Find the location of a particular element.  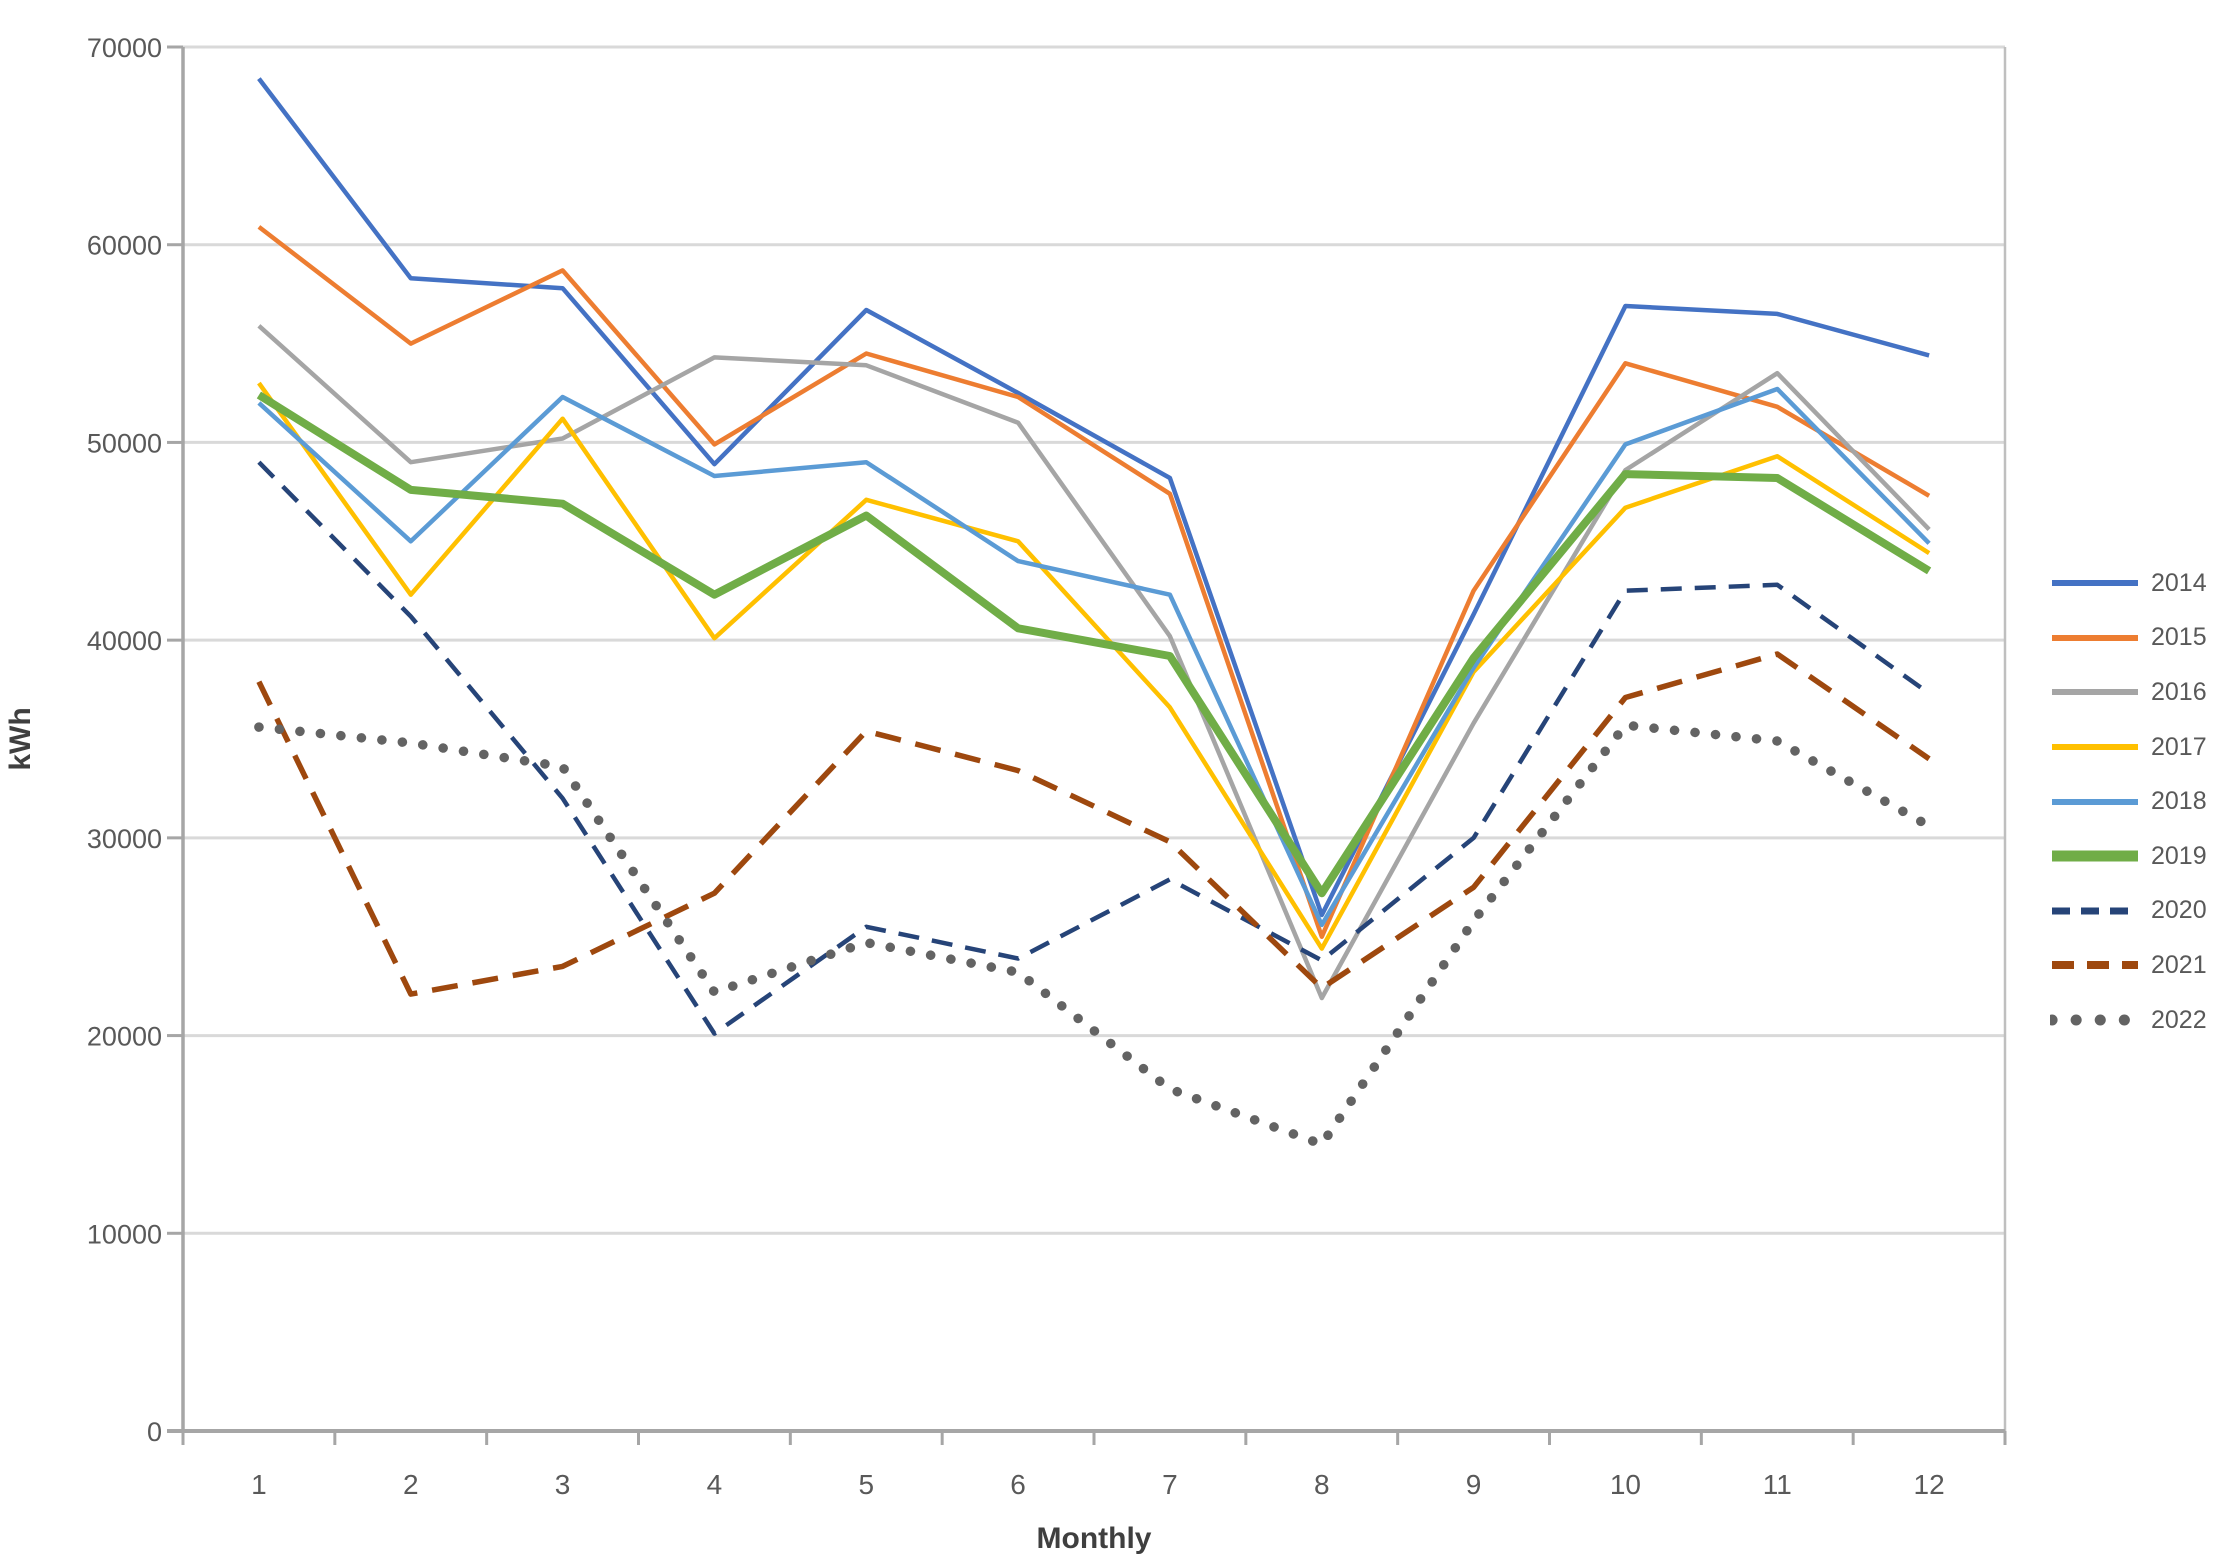

legend-swatch-2014 is located at coordinates (2095, 583).